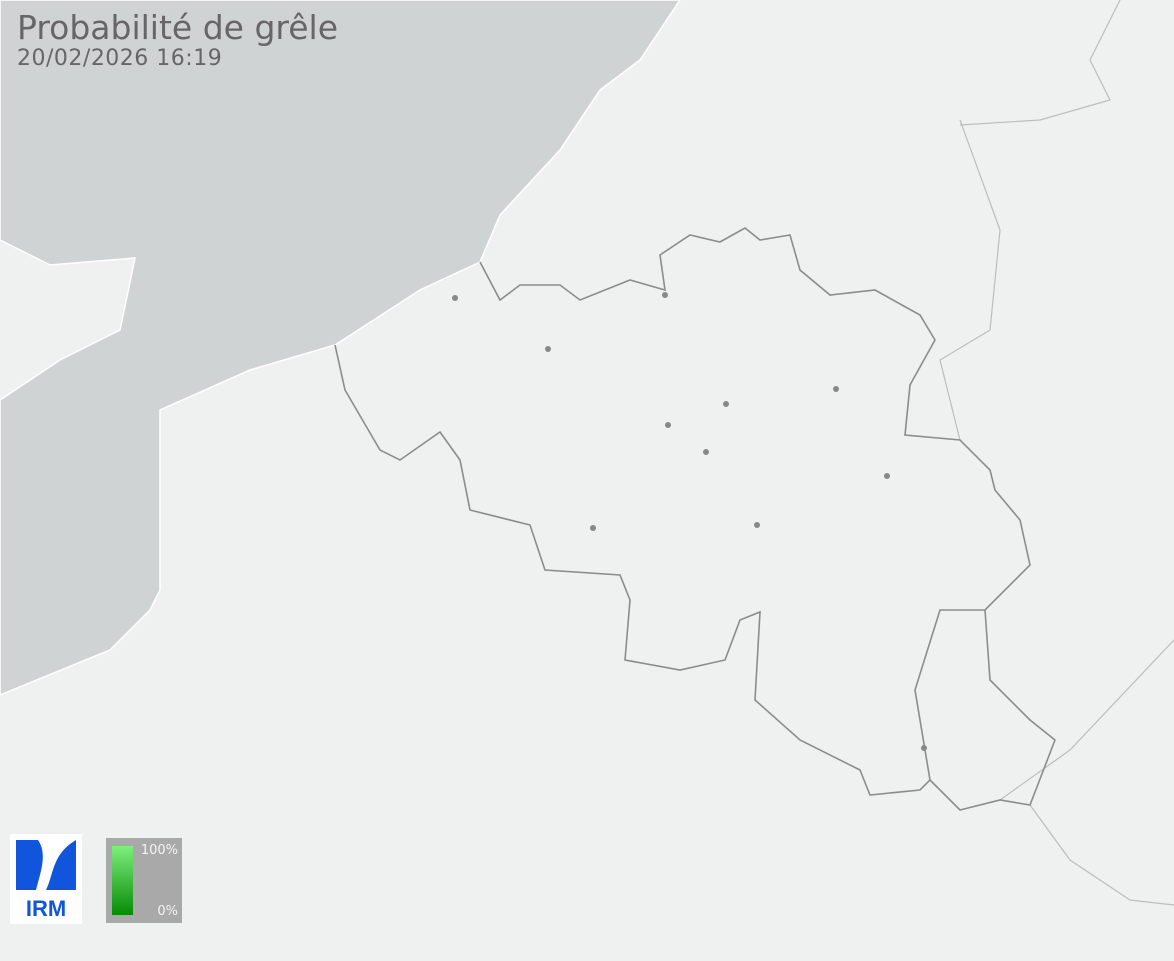 This screenshot has height=961, width=1174. I want to click on irm-logo-icon, so click(46, 865).